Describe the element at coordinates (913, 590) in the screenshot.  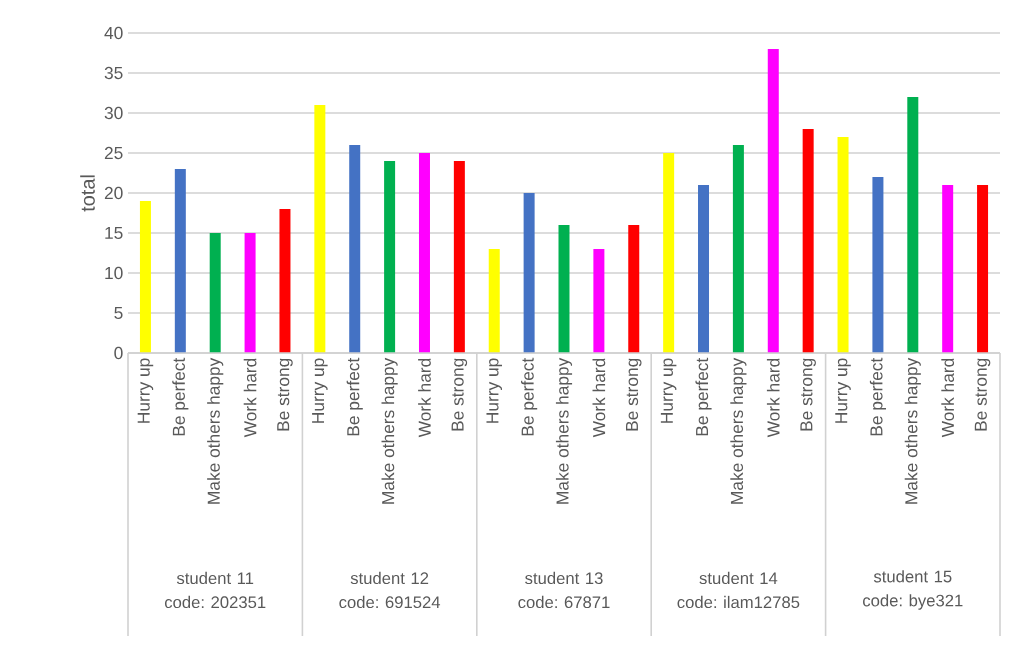
I see `text: student 15 code: bye321` at that location.